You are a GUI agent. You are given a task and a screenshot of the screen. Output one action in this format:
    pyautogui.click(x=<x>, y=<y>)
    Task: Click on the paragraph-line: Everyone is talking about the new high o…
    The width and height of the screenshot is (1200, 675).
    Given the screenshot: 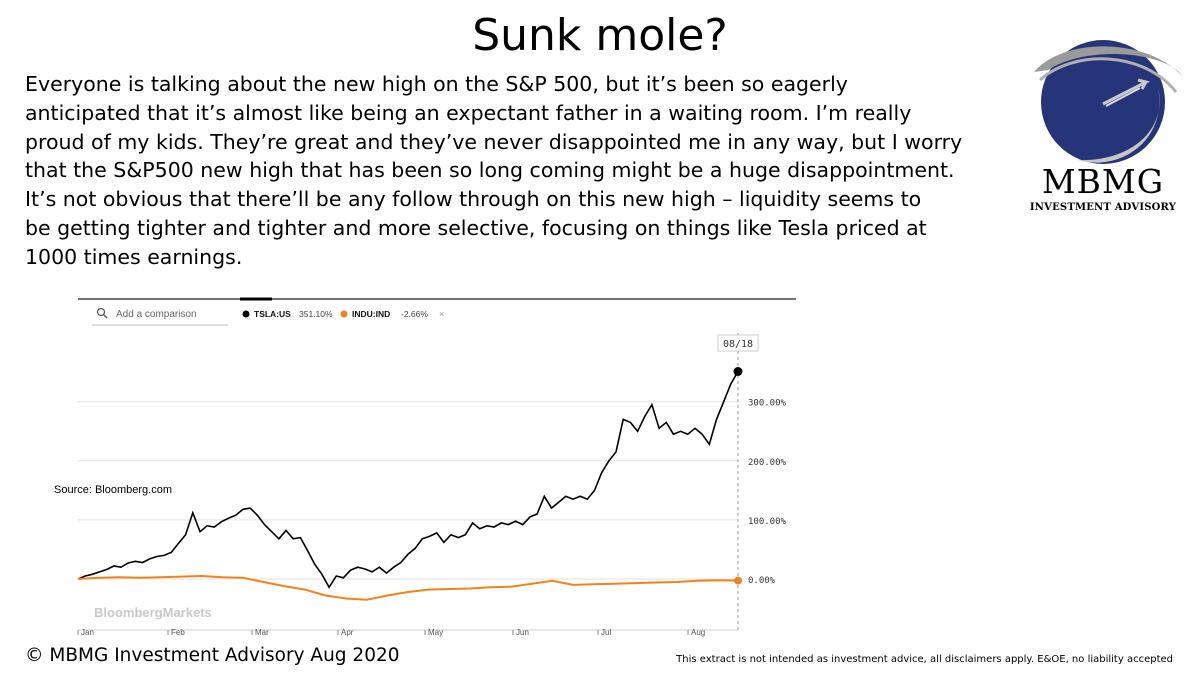 What is the action you would take?
    pyautogui.click(x=436, y=84)
    